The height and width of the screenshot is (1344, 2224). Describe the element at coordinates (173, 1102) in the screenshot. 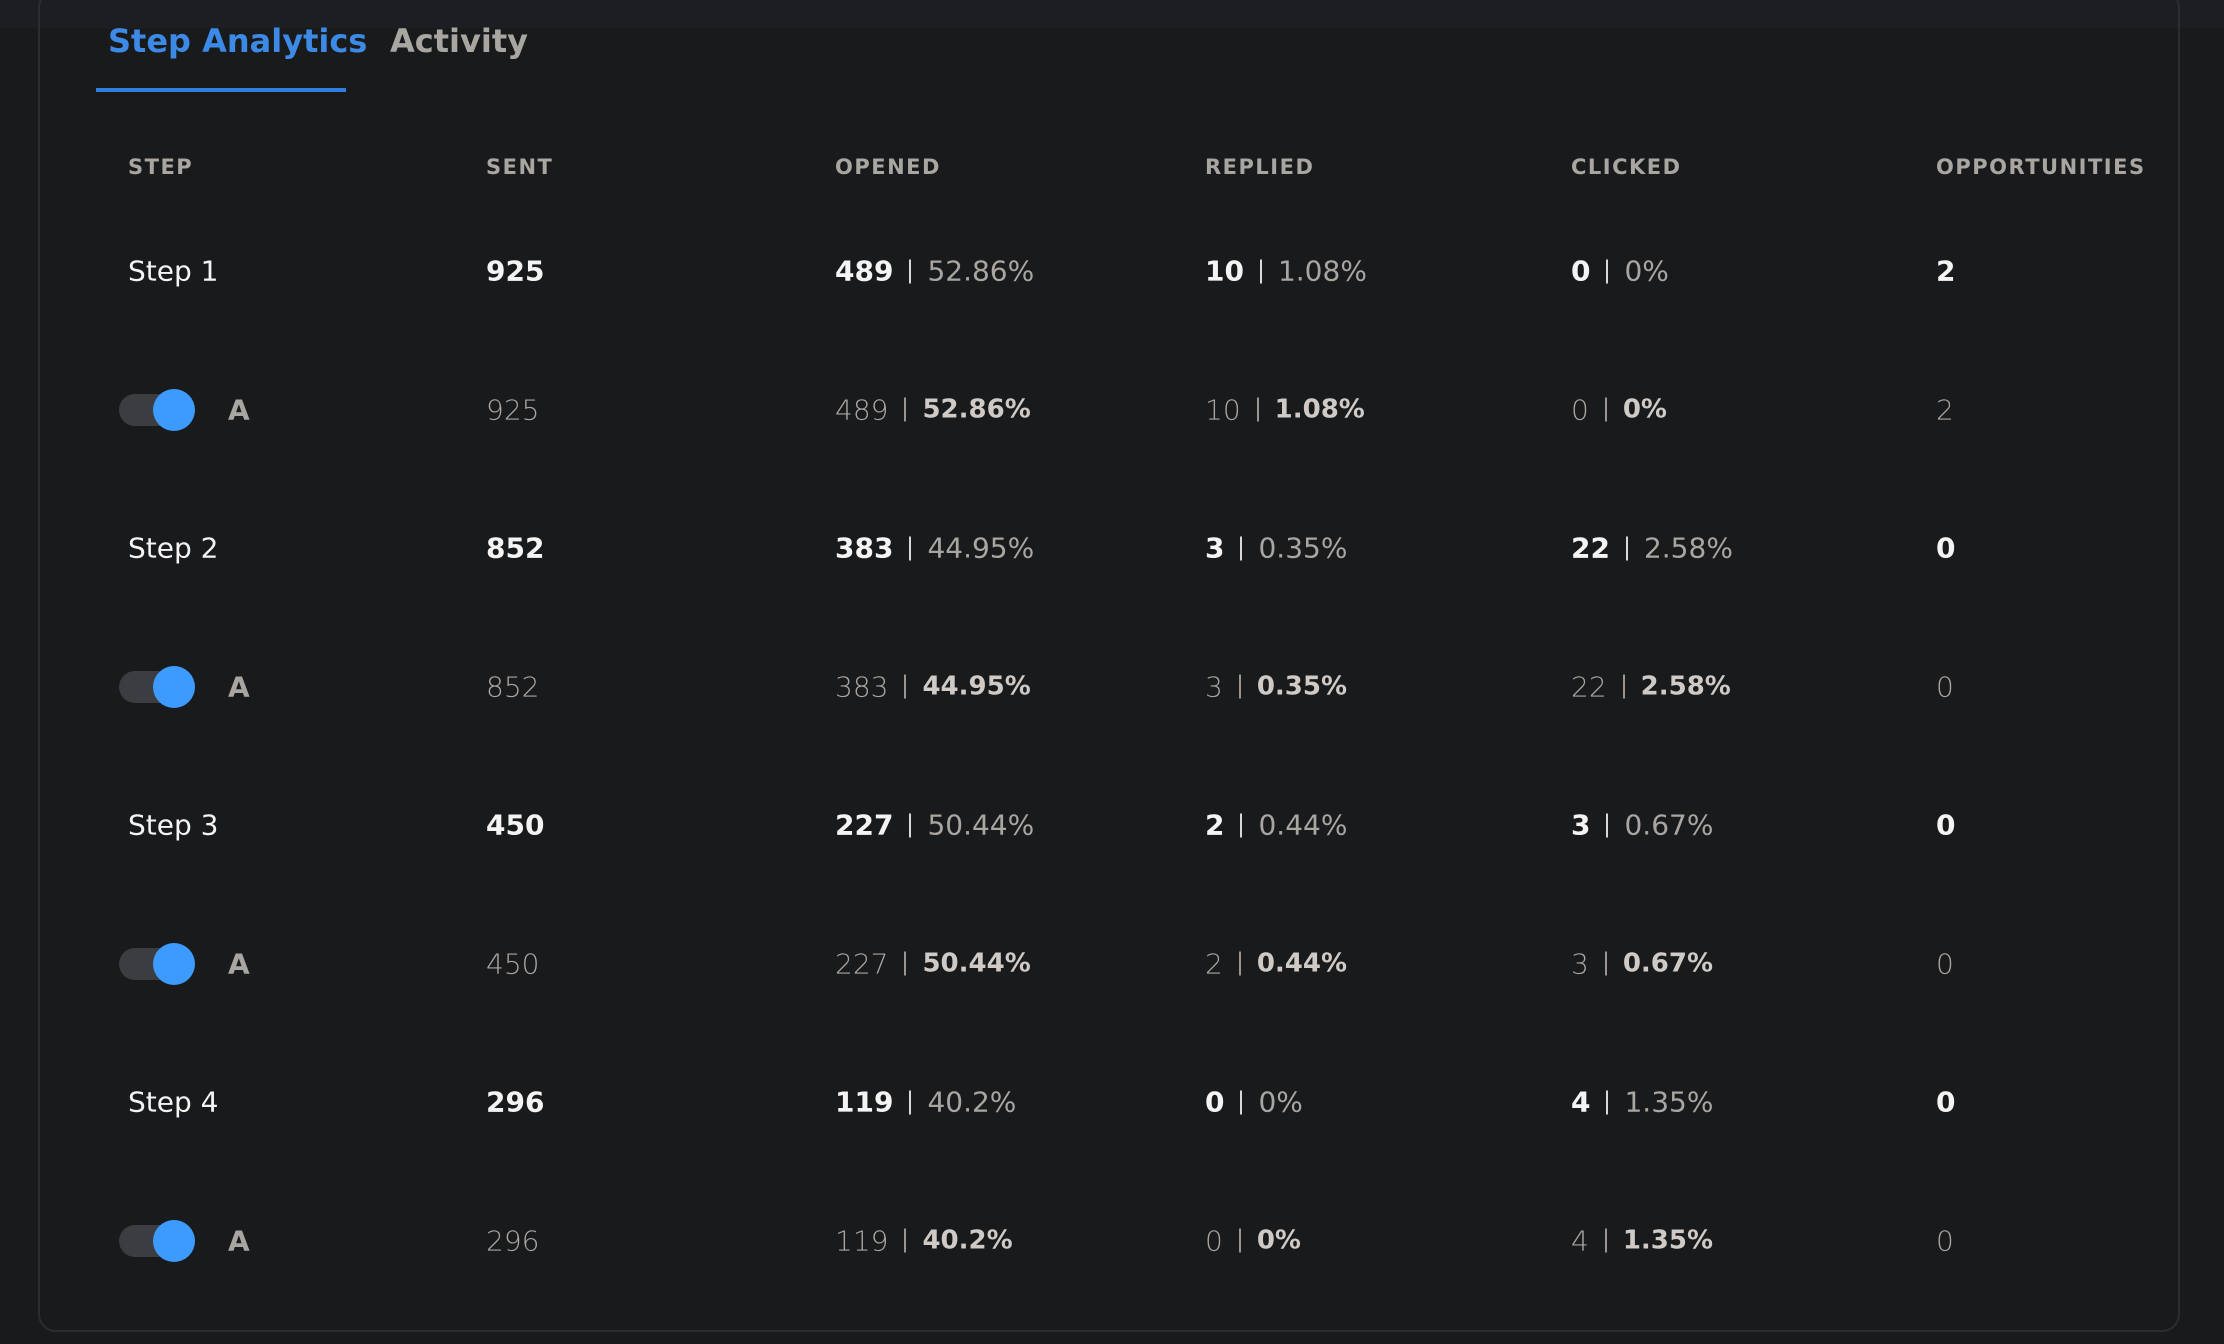

I see `step-name: Step 4` at that location.